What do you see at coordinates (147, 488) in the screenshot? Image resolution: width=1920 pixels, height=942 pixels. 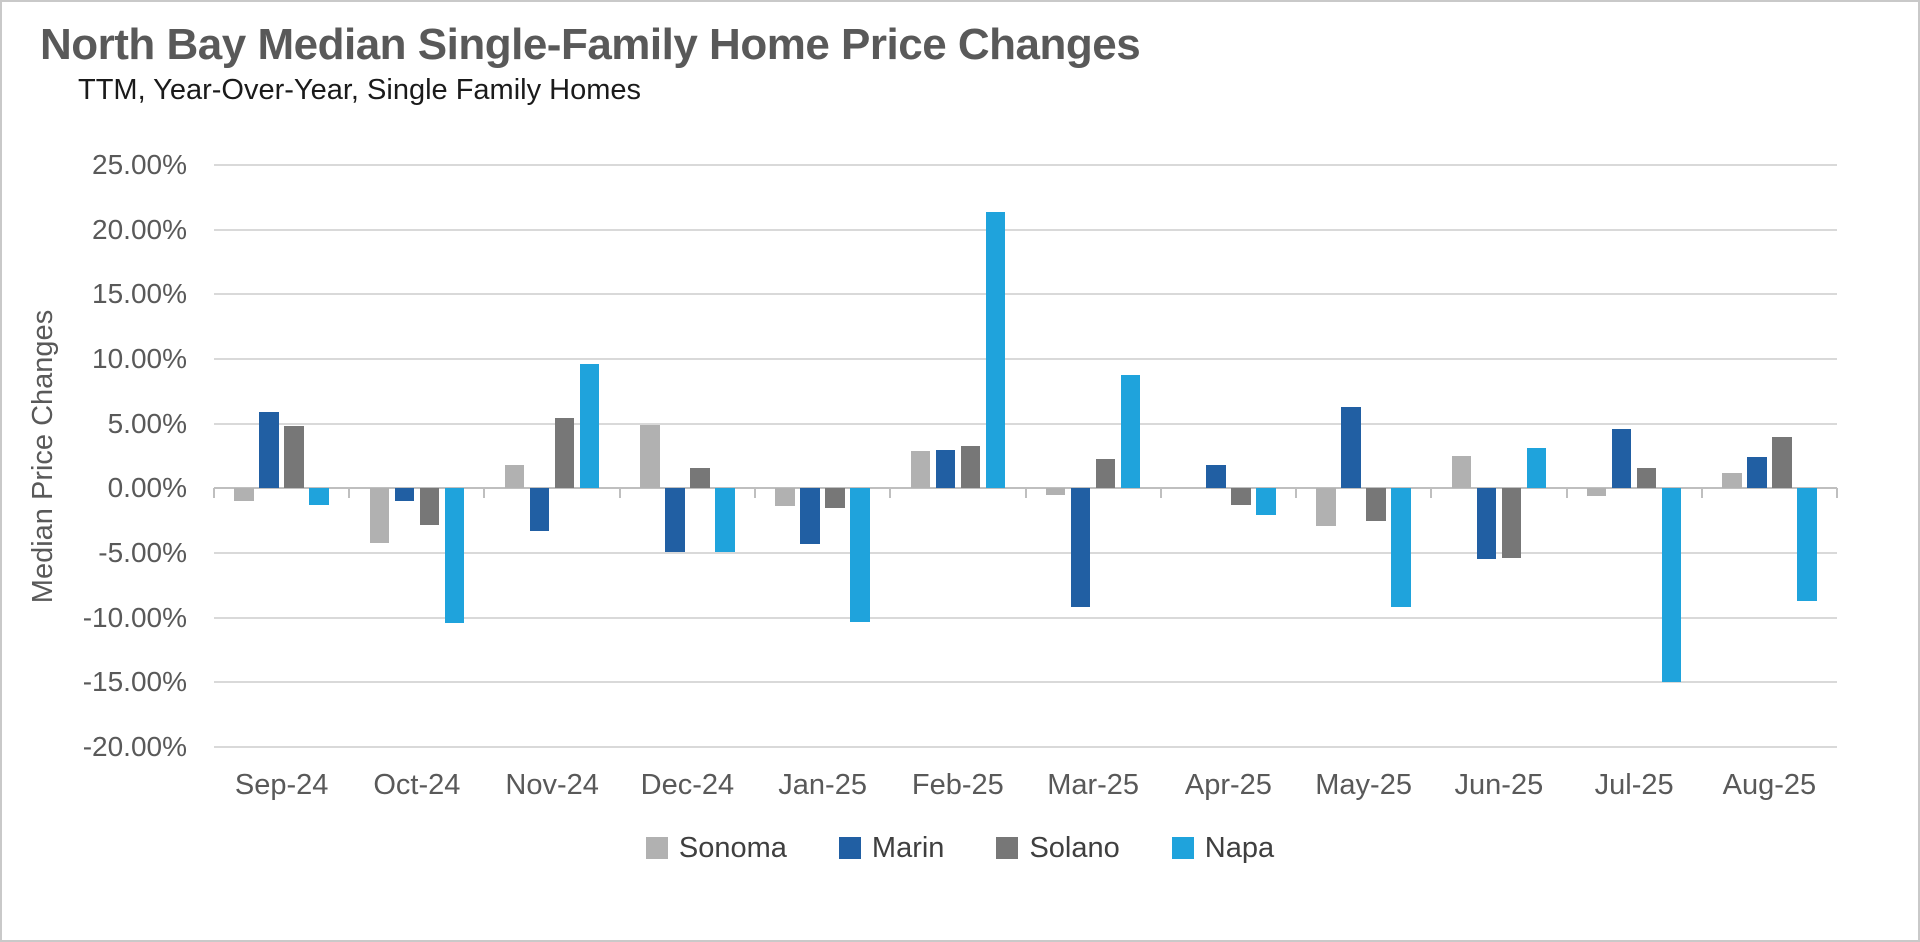 I see `y-axis-tick-label: 0.00%` at bounding box center [147, 488].